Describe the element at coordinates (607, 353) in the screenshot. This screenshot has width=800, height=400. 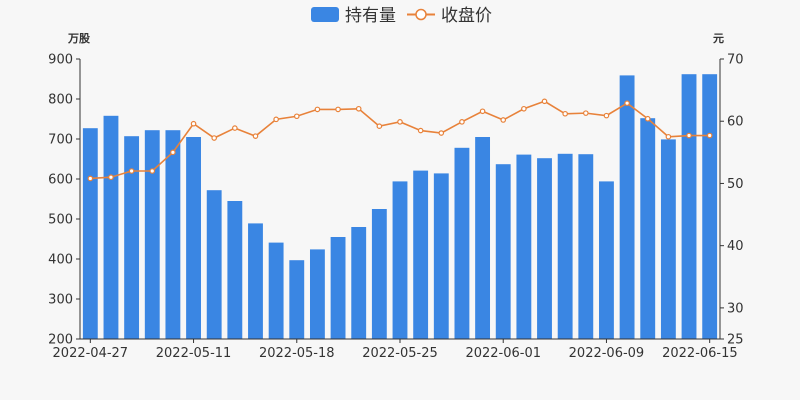
I see `x-tick-label: 2022-06-09` at that location.